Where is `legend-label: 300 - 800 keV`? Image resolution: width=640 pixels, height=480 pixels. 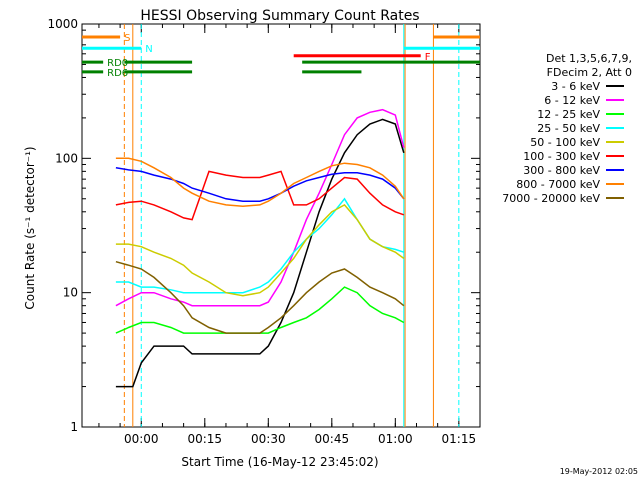
legend-label: 300 - 800 keV is located at coordinates (561, 170).